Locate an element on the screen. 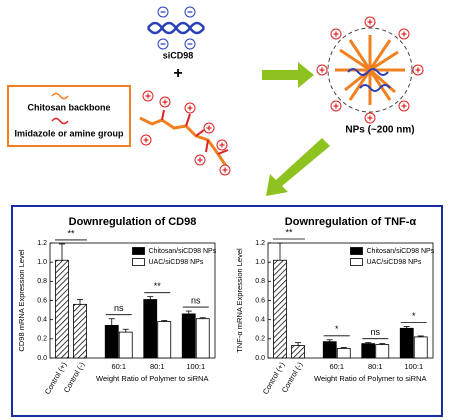 This screenshot has width=450, height=420. legend-red-line is located at coordinates (60, 121).